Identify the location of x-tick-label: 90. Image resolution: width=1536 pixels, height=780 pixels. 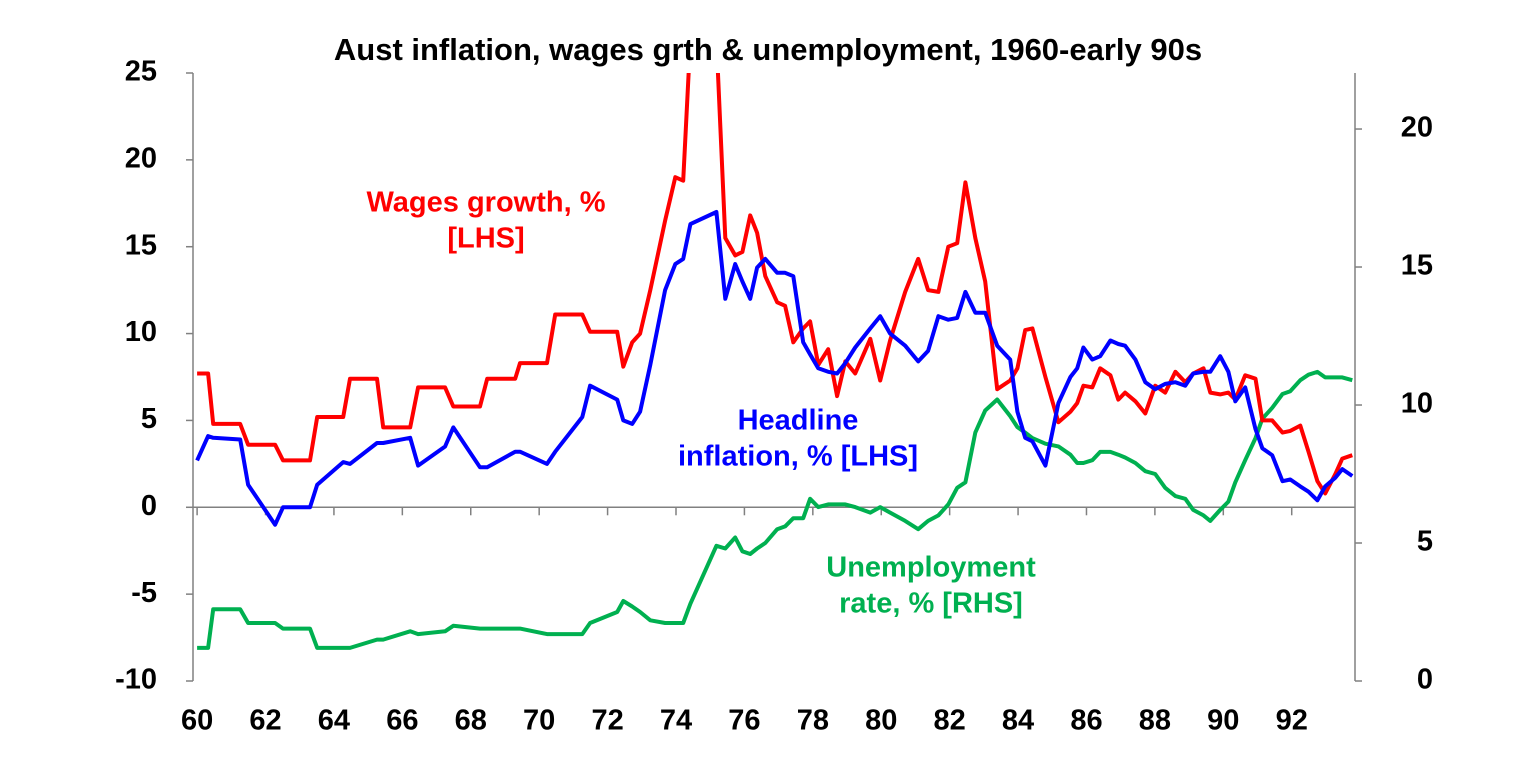
(1223, 721).